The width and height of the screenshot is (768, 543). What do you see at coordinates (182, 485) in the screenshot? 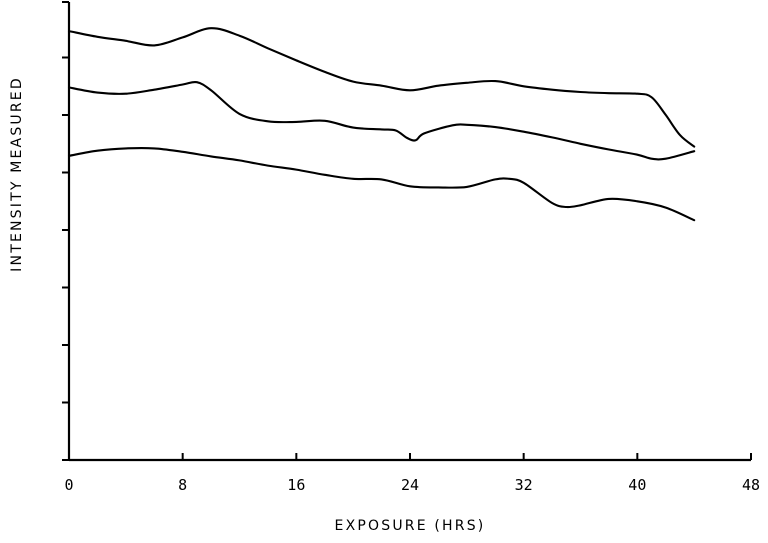
I see `x-tick-label-1: 8` at bounding box center [182, 485].